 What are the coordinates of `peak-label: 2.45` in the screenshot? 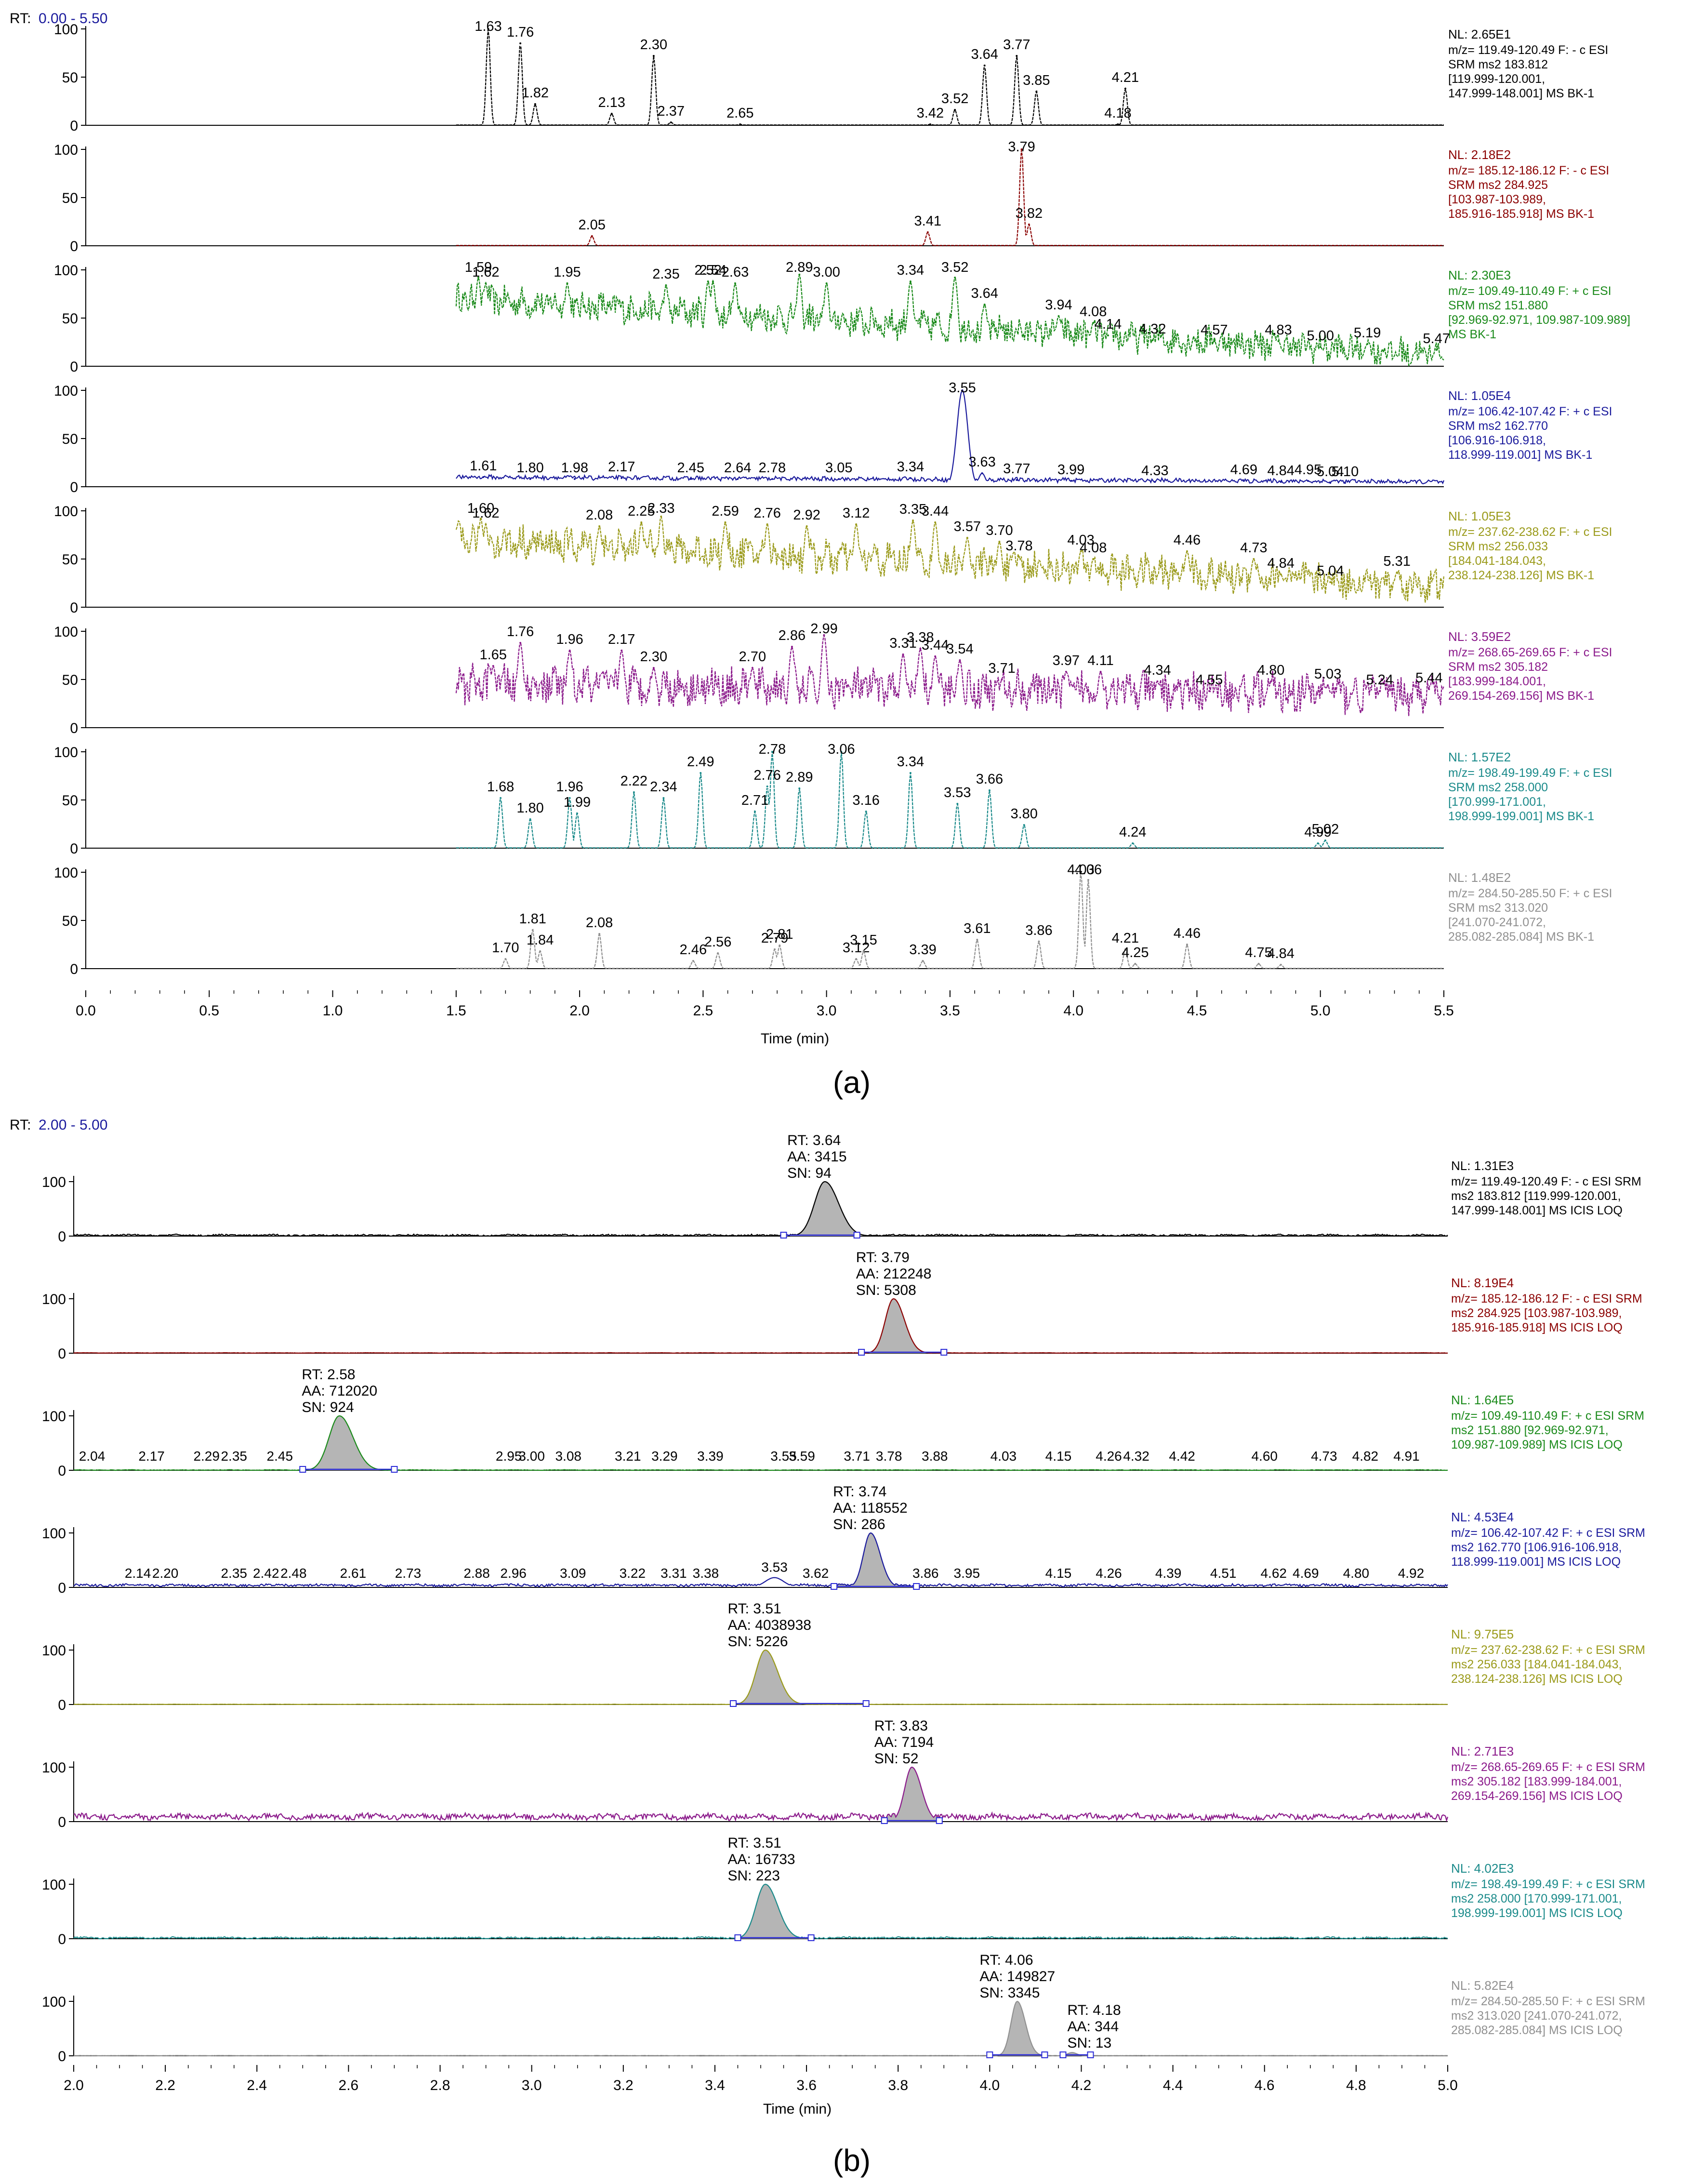 It's located at (690, 468).